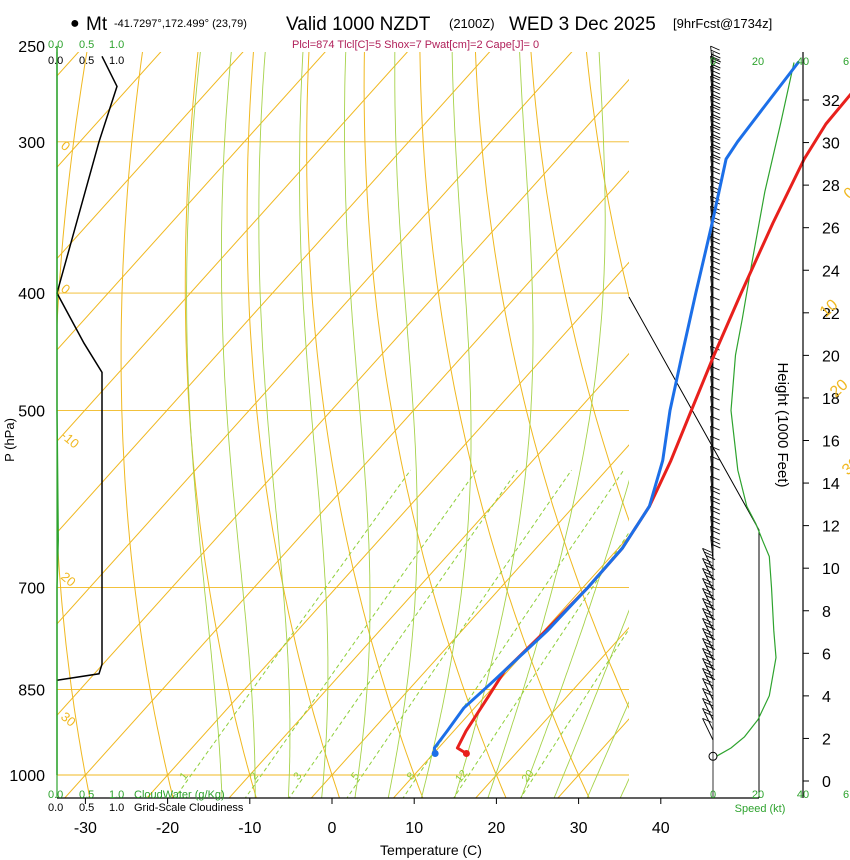 Image resolution: width=850 pixels, height=860 pixels. Describe the element at coordinates (86, 808) in the screenshot. I see `cloudiness-tick-1: 0.5` at that location.